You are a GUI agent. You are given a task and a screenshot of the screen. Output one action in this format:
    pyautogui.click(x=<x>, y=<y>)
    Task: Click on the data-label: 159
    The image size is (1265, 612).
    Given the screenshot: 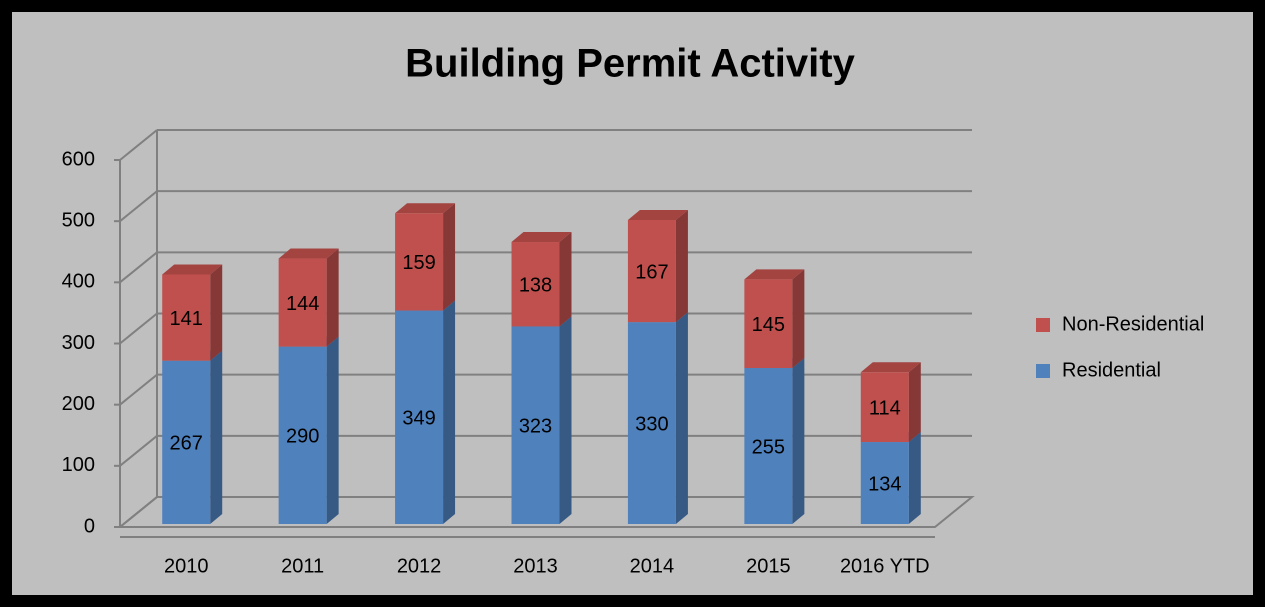 What is the action you would take?
    pyautogui.click(x=418, y=263)
    